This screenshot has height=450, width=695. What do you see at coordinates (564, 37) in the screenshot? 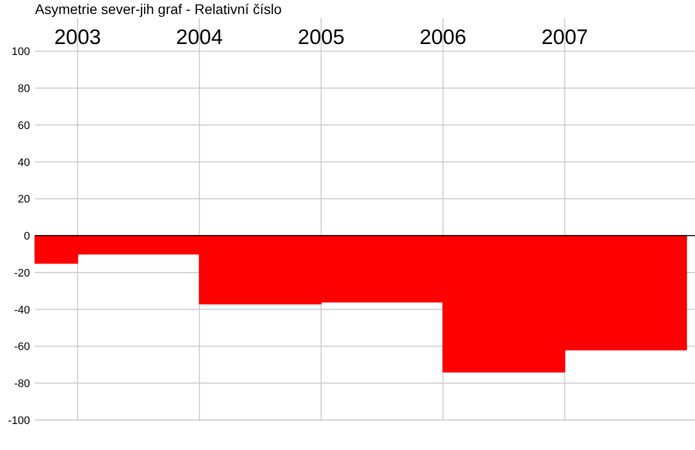
I see `x-tick-label: 2007` at bounding box center [564, 37].